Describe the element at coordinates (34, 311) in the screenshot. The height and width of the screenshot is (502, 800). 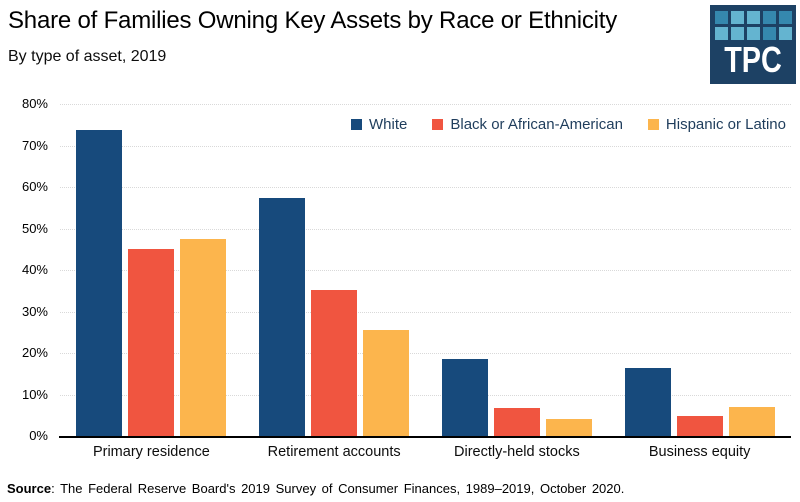
I see `y-tick-label-30: 30%` at that location.